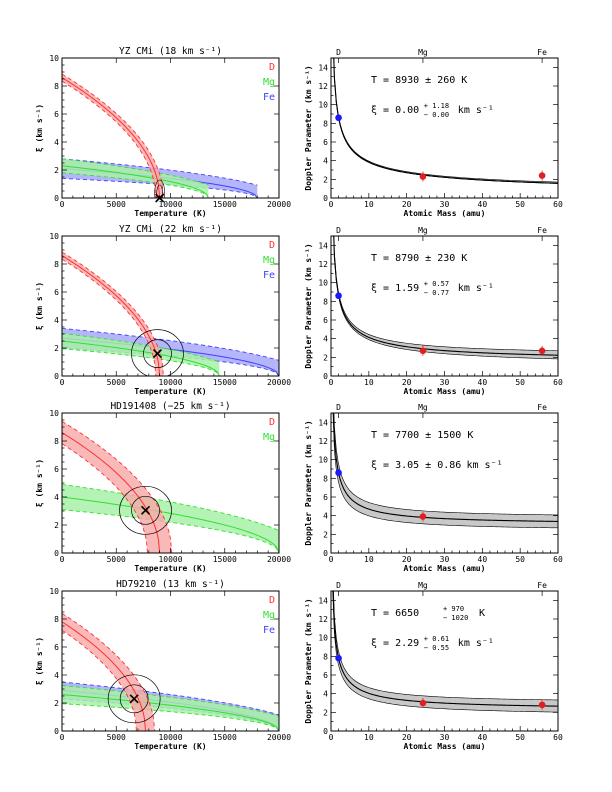 This screenshot has height=792, width=612. What do you see at coordinates (269, 630) in the screenshot?
I see `legend-Fe: Fe` at bounding box center [269, 630].